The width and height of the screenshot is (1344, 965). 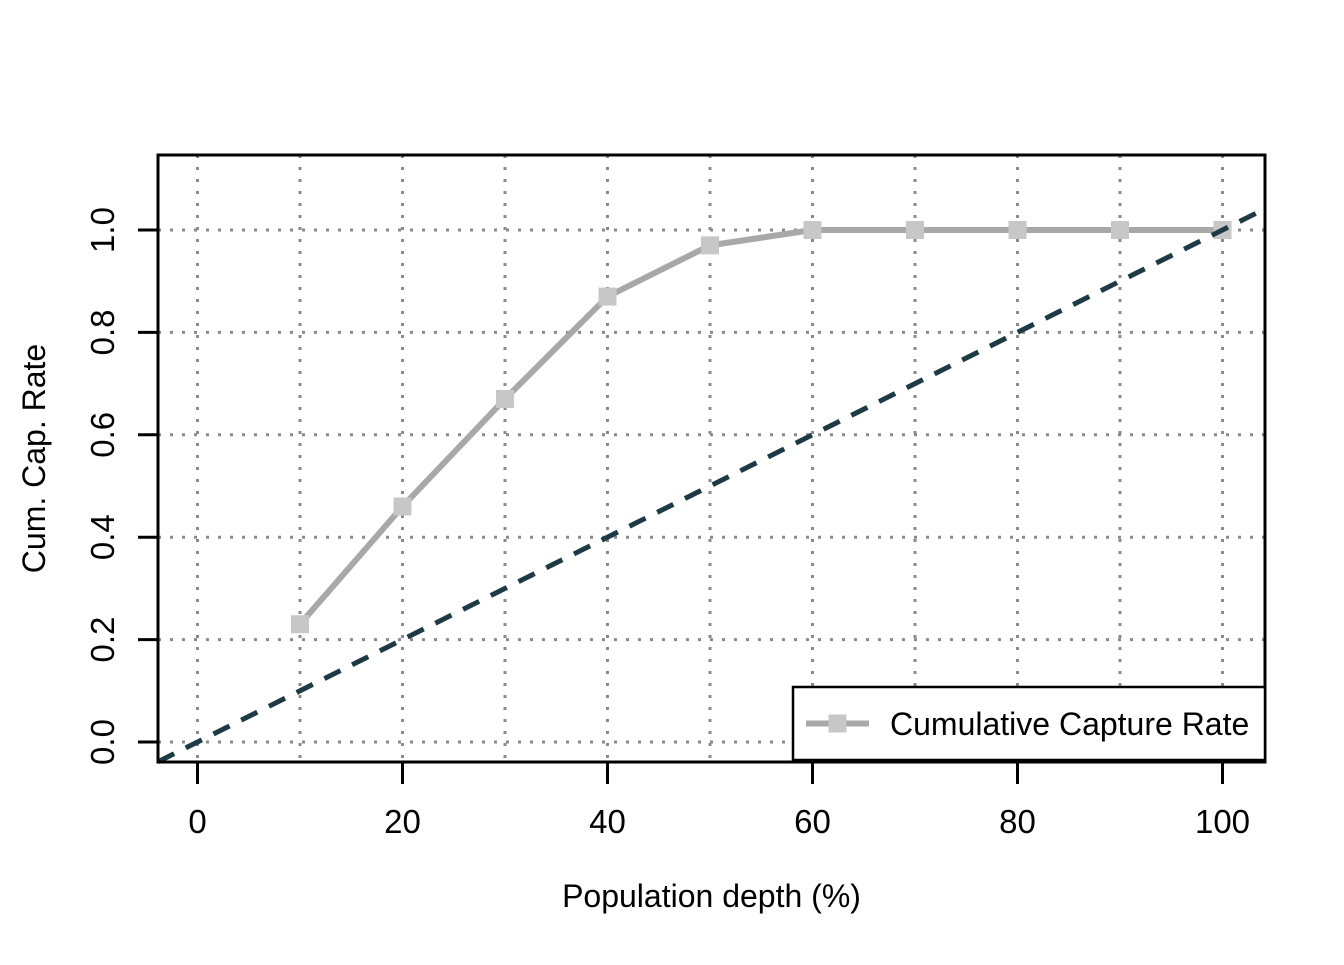 What do you see at coordinates (102, 435) in the screenshot?
I see `y-axis-tick-label: 0.6` at bounding box center [102, 435].